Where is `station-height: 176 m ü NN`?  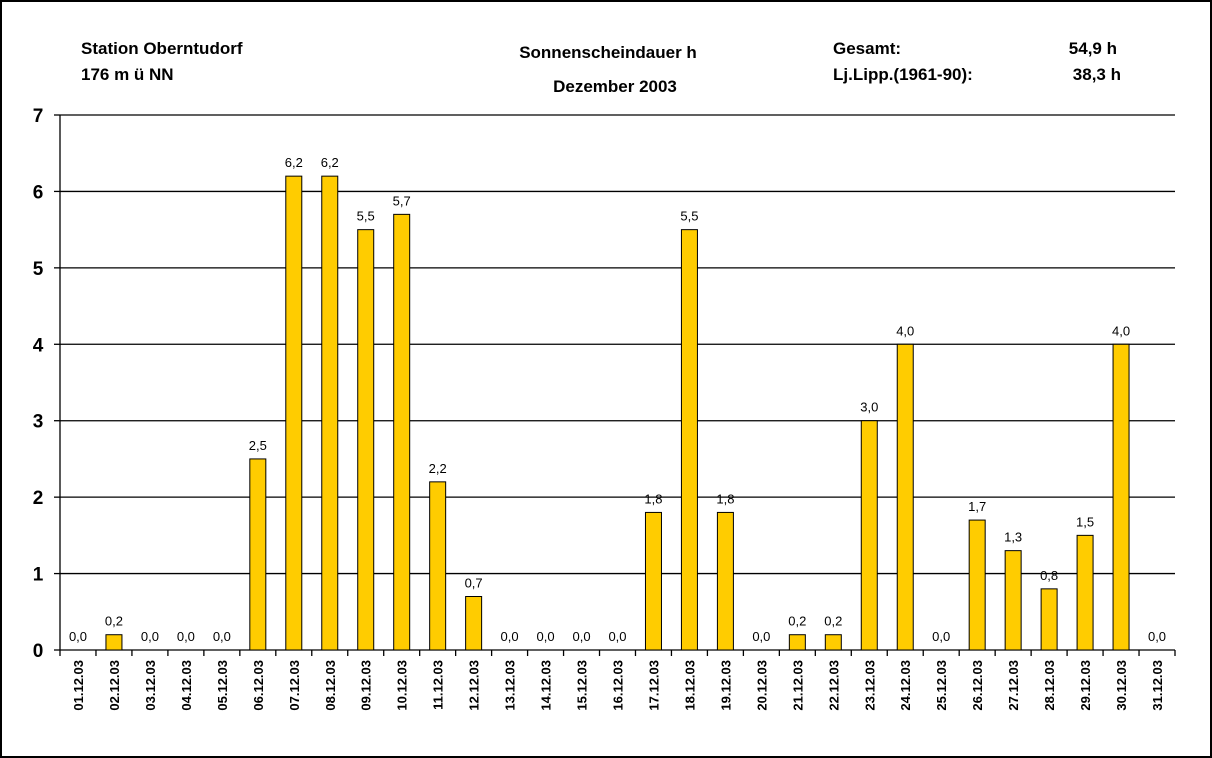 station-height: 176 m ü NN is located at coordinates (127, 74).